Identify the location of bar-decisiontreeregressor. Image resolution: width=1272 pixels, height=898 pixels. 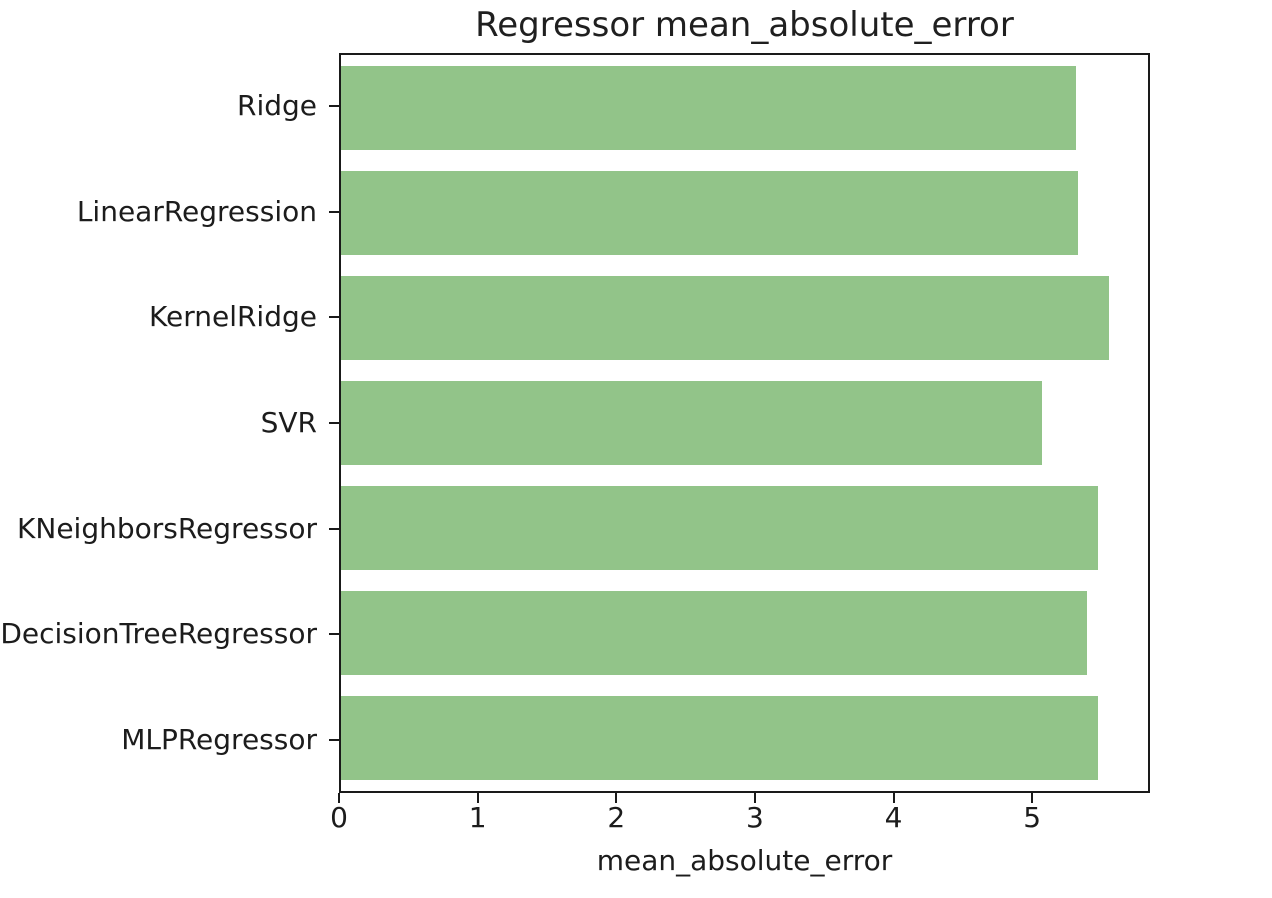
(714, 633).